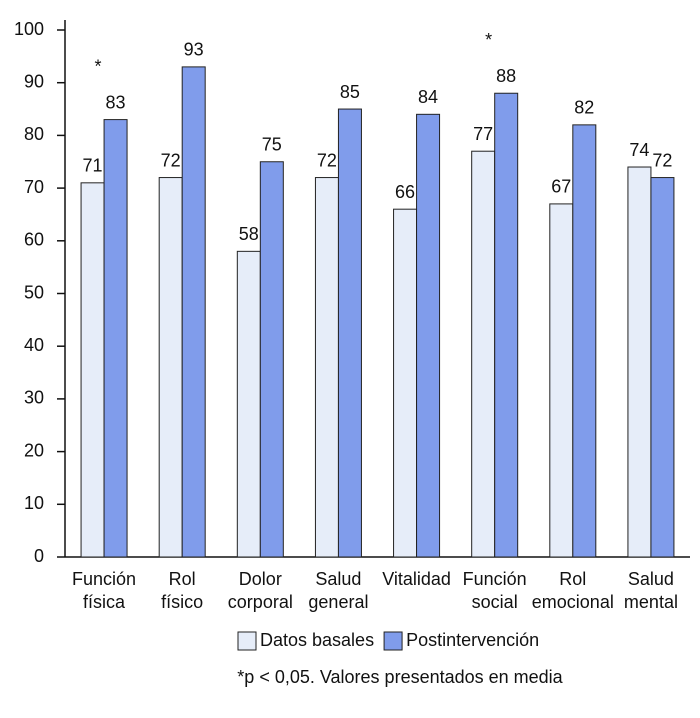 This screenshot has width=700, height=718. What do you see at coordinates (34, 134) in the screenshot?
I see `y-tick-label: 80` at bounding box center [34, 134].